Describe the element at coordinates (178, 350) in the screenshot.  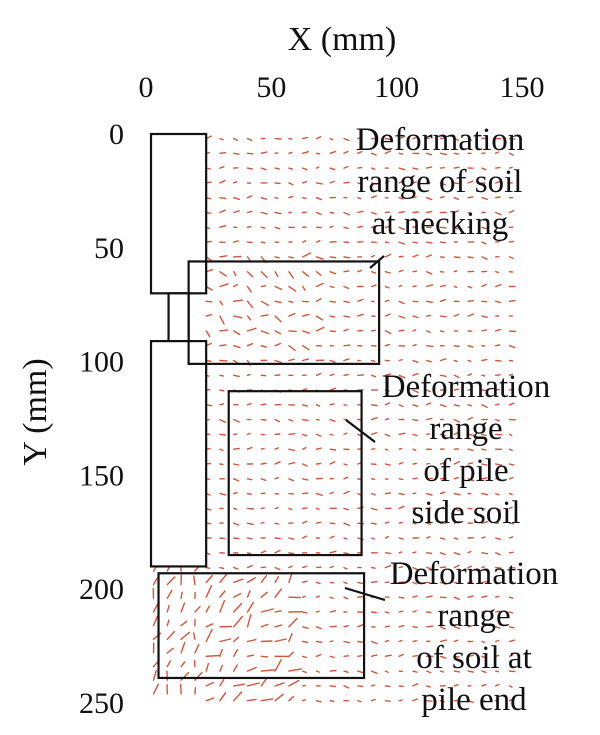
I see `pile-outline` at that location.